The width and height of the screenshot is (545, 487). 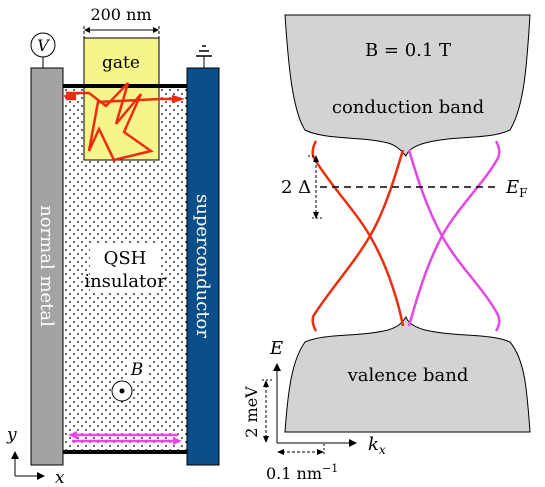 I want to click on normal-metal-label: normal metal, so click(x=46, y=266).